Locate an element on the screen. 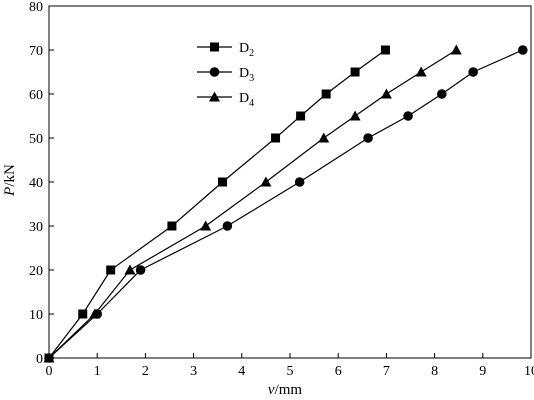 The height and width of the screenshot is (400, 534). y-tick-label: 60 is located at coordinates (36, 95).